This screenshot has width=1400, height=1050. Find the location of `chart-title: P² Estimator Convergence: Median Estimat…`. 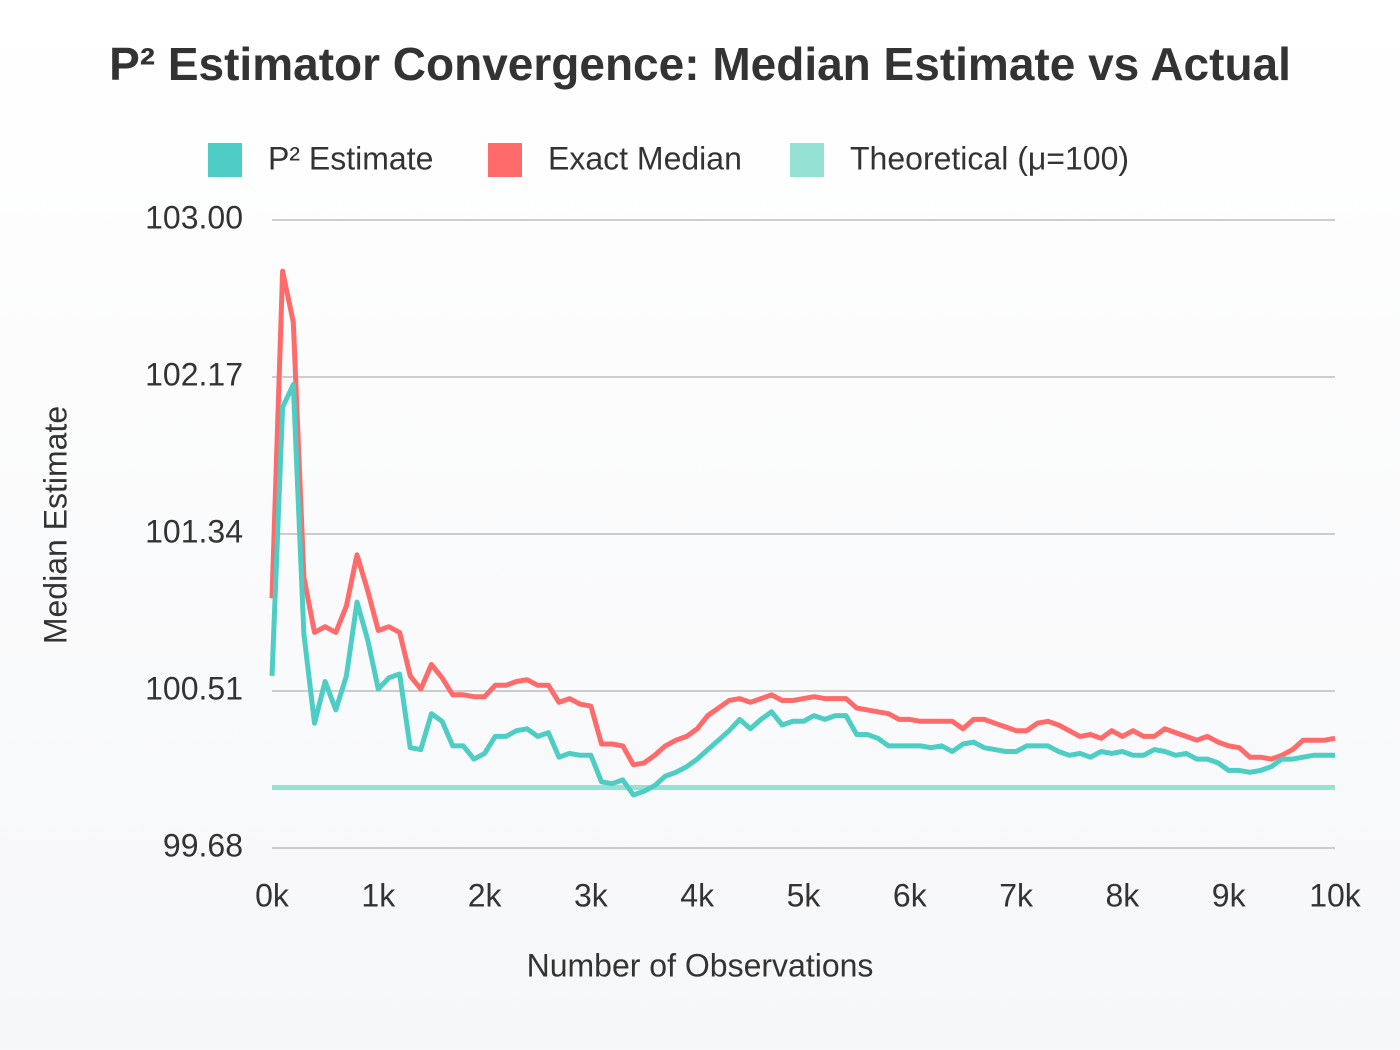

chart-title: P² Estimator Convergence: Median Estimat… is located at coordinates (700, 64).